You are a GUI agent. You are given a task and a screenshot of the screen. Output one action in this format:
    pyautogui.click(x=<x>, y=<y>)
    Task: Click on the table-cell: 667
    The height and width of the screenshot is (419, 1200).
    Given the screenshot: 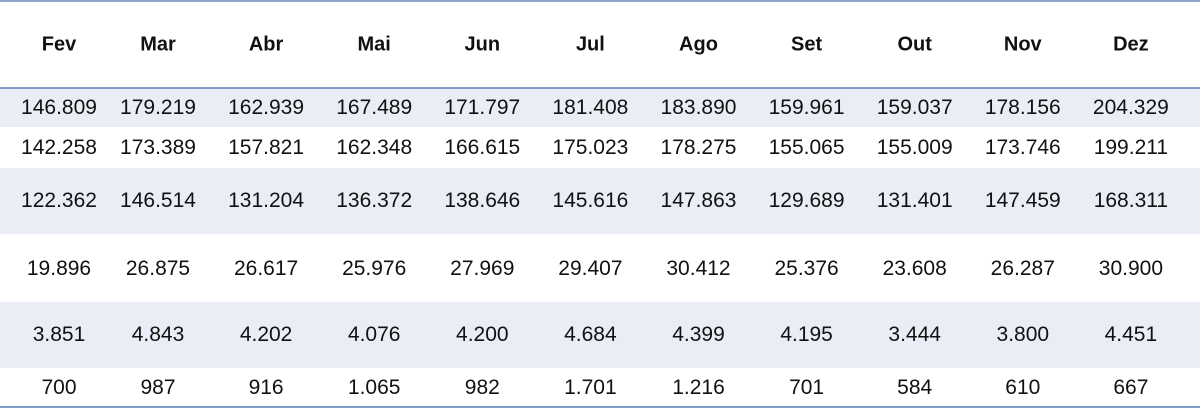 What is the action you would take?
    pyautogui.click(x=1131, y=387)
    